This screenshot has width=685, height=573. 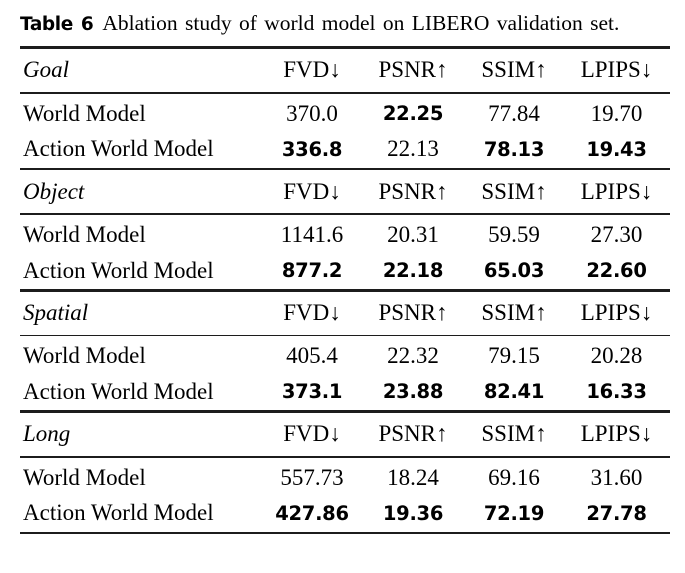 What do you see at coordinates (312, 392) in the screenshot?
I see `value-cell: 373.1` at bounding box center [312, 392].